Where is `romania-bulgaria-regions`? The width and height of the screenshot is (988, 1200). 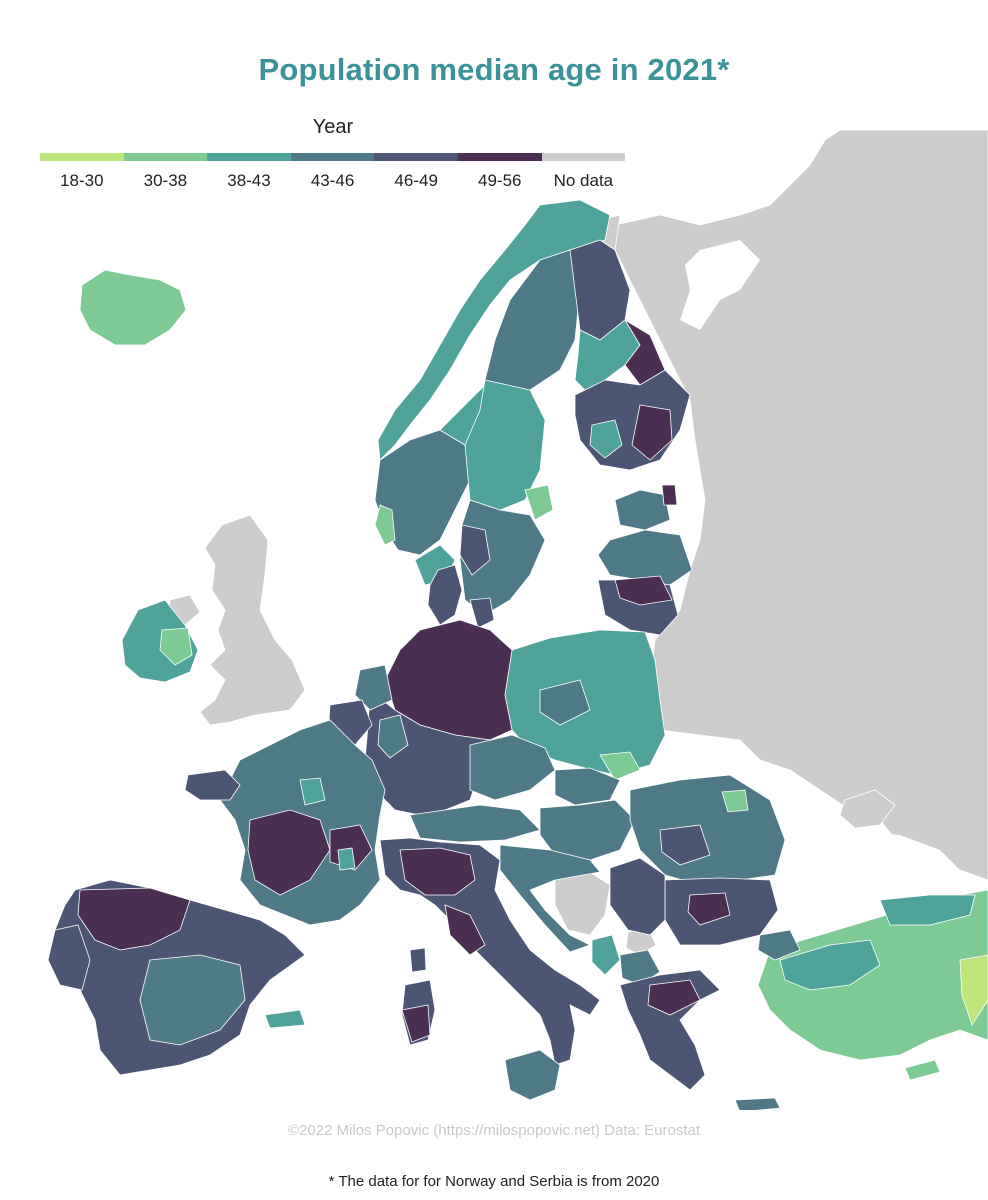 romania-bulgaria-regions is located at coordinates (707, 860).